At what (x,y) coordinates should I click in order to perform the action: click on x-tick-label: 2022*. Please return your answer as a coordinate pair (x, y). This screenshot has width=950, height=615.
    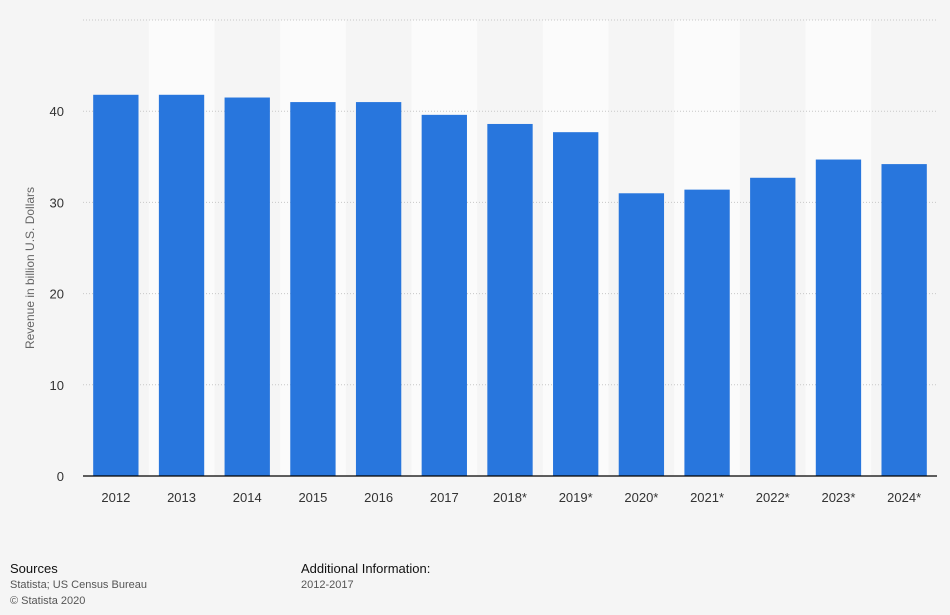
    Looking at the image, I should click on (773, 497).